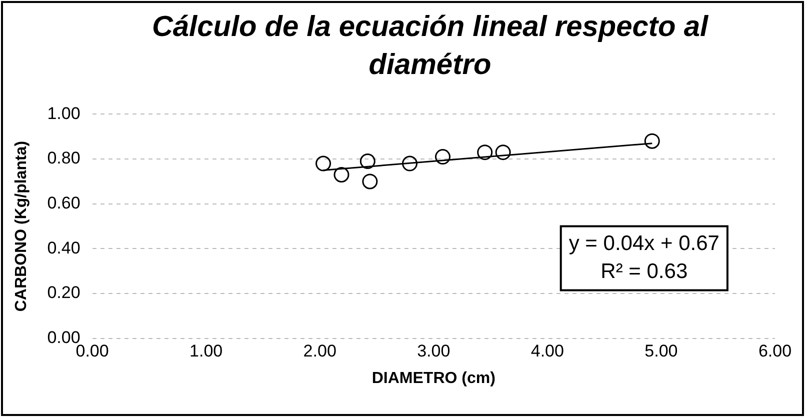 Image resolution: width=805 pixels, height=417 pixels. Describe the element at coordinates (63, 113) in the screenshot. I see `y-tick-label: 1.00` at that location.